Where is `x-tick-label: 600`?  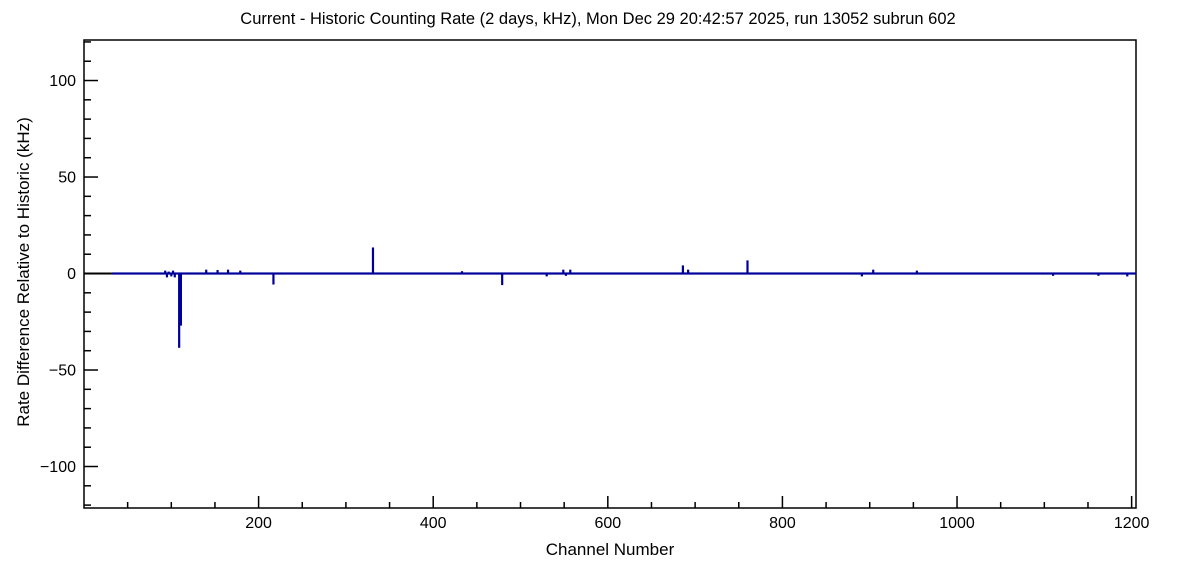 x-tick-label: 600 is located at coordinates (607, 523).